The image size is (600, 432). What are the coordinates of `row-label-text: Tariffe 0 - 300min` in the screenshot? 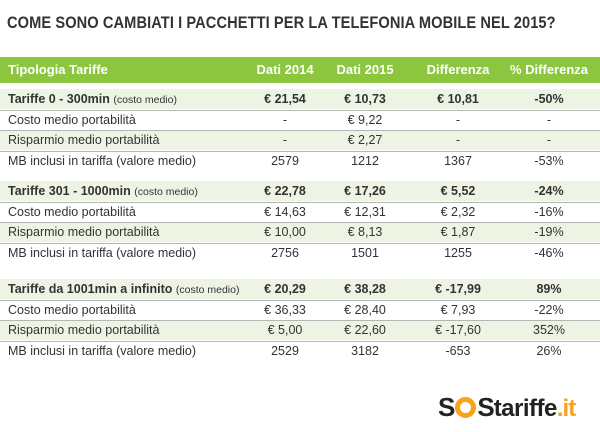 It's located at (59, 99).